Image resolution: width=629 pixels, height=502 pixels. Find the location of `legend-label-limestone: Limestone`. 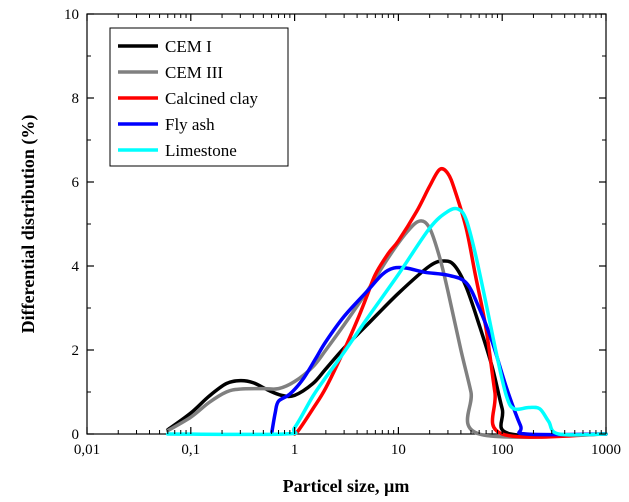

legend-label-limestone: Limestone is located at coordinates (201, 150).